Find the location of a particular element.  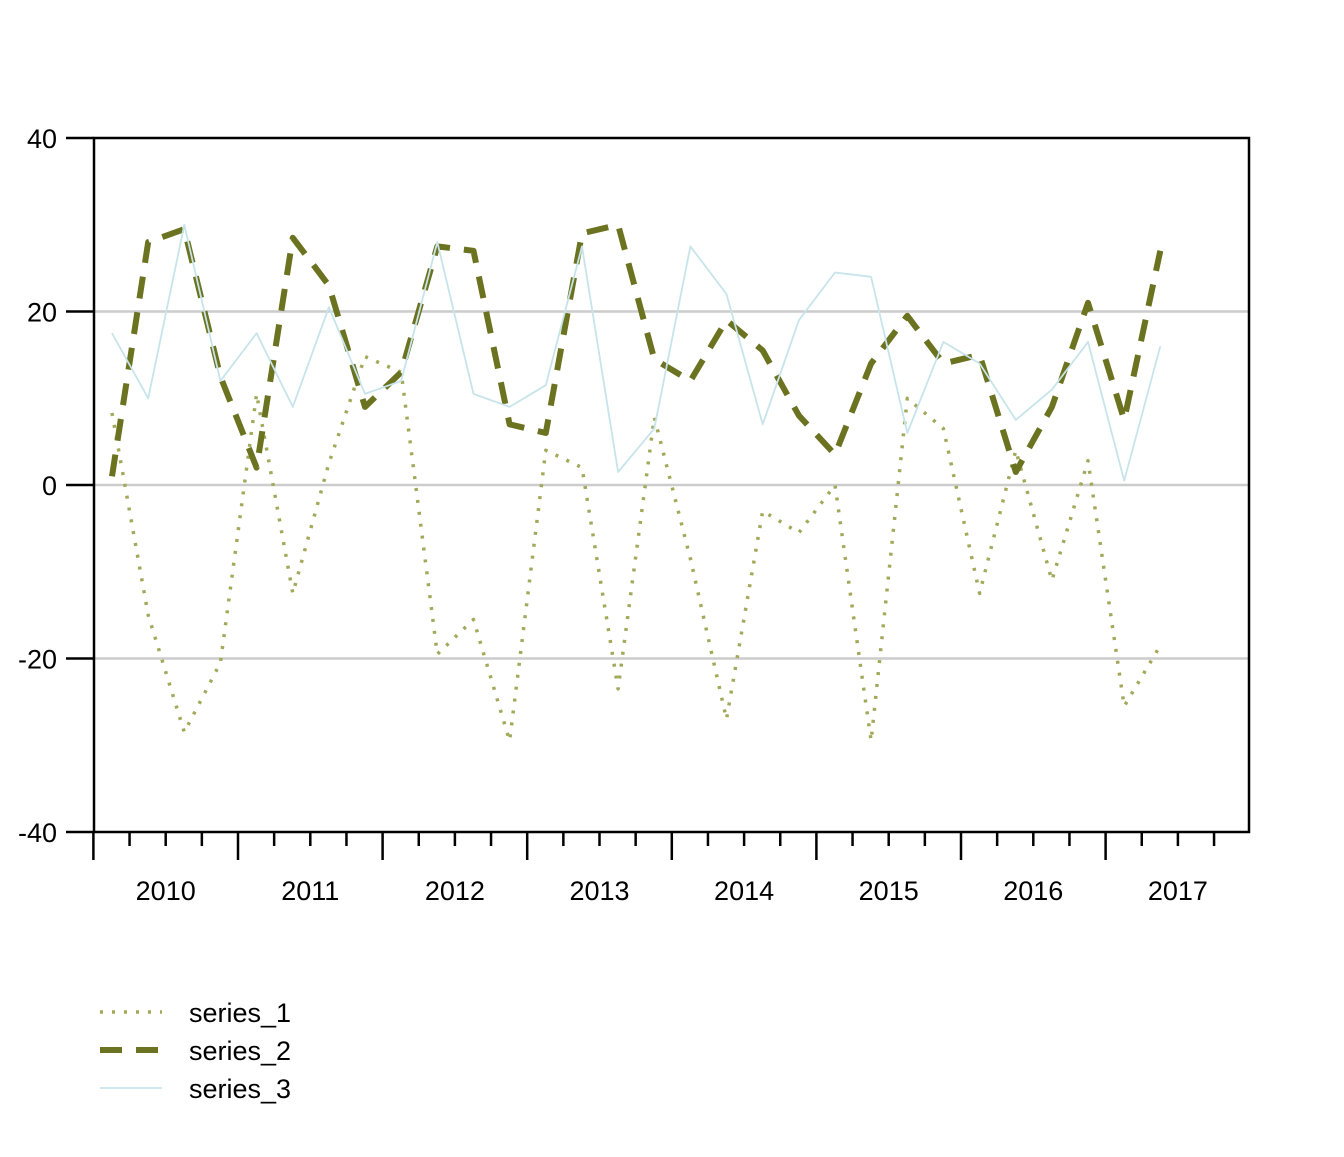

x-tick-label: 2012 is located at coordinates (455, 891).